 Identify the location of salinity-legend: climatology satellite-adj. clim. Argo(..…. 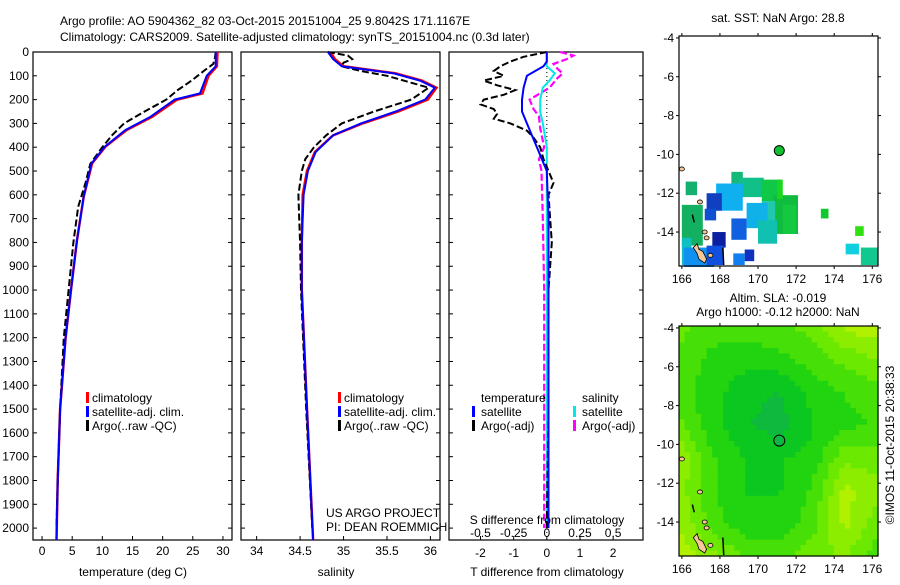
(387, 412).